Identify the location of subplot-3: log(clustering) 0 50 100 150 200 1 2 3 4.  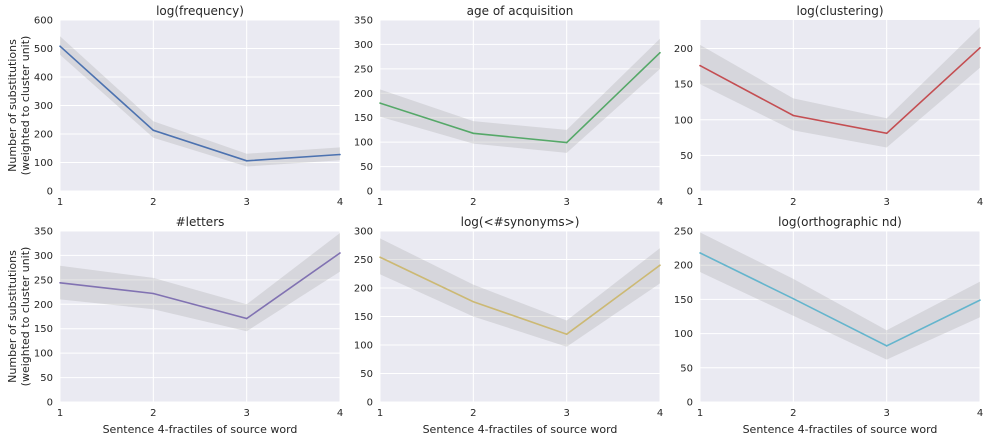
(828, 106).